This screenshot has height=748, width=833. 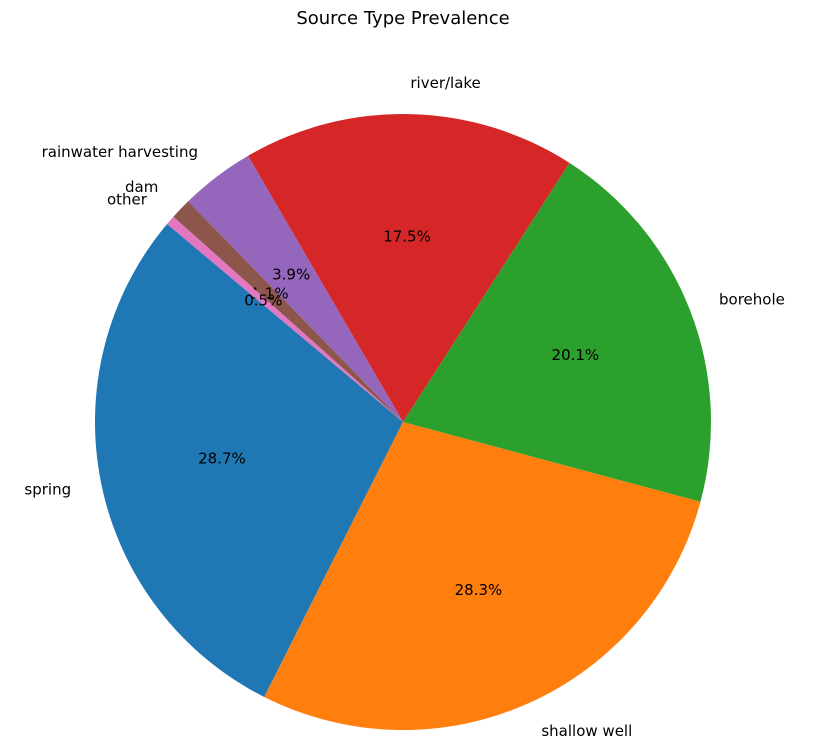 What do you see at coordinates (120, 152) in the screenshot?
I see `slice-label-rainwater-harvesting: rainwater harvesting` at bounding box center [120, 152].